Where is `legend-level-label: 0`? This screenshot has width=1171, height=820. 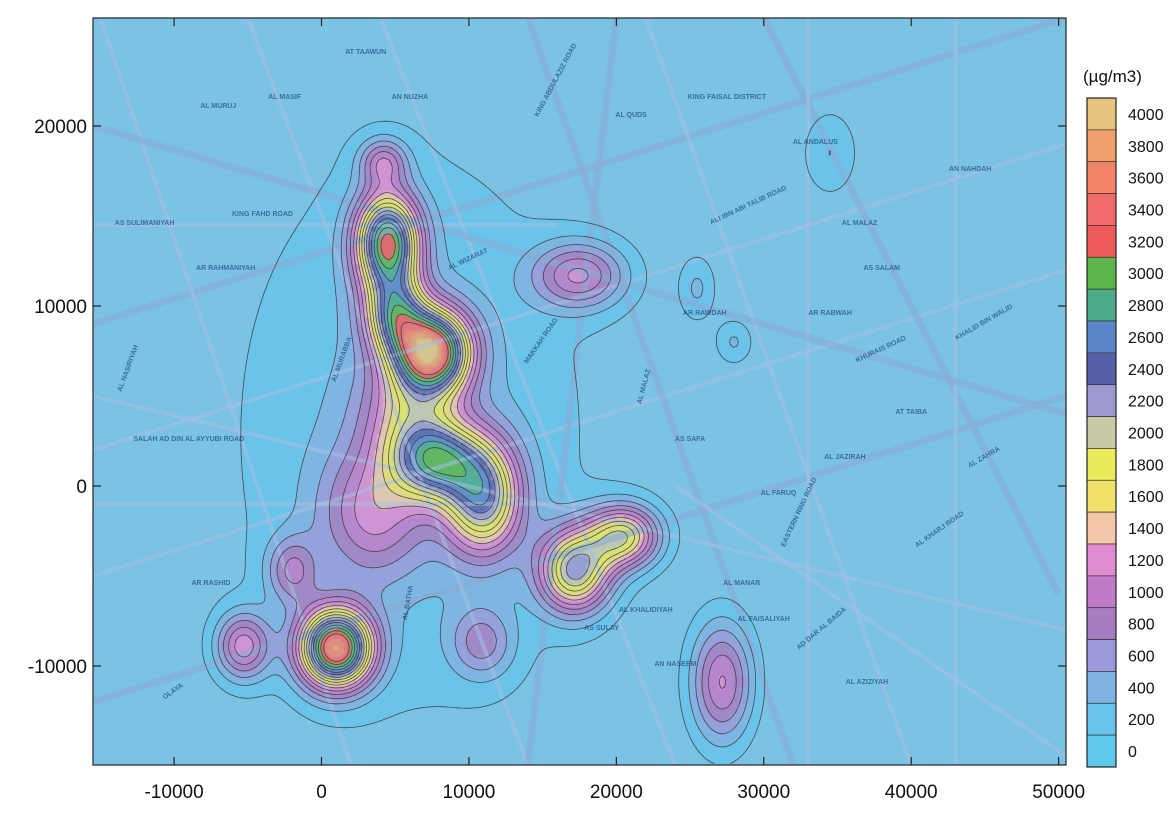
legend-level-label: 0 is located at coordinates (1132, 752).